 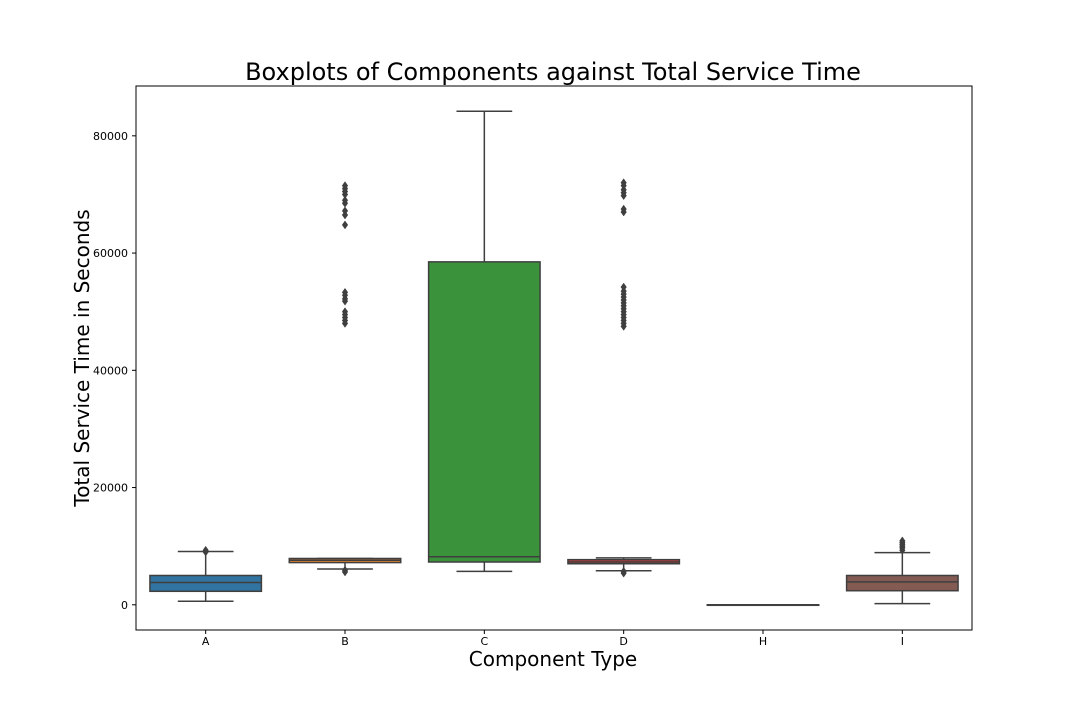 I want to click on x-tick-label: C, so click(x=484, y=641).